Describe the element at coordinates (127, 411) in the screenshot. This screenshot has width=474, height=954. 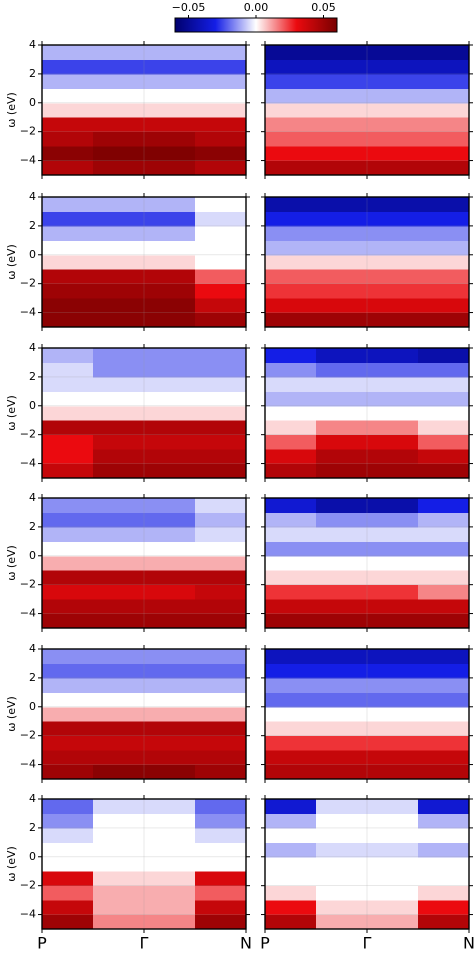
I see `panel: −4 −2 0 2 4 ω (eV)` at that location.